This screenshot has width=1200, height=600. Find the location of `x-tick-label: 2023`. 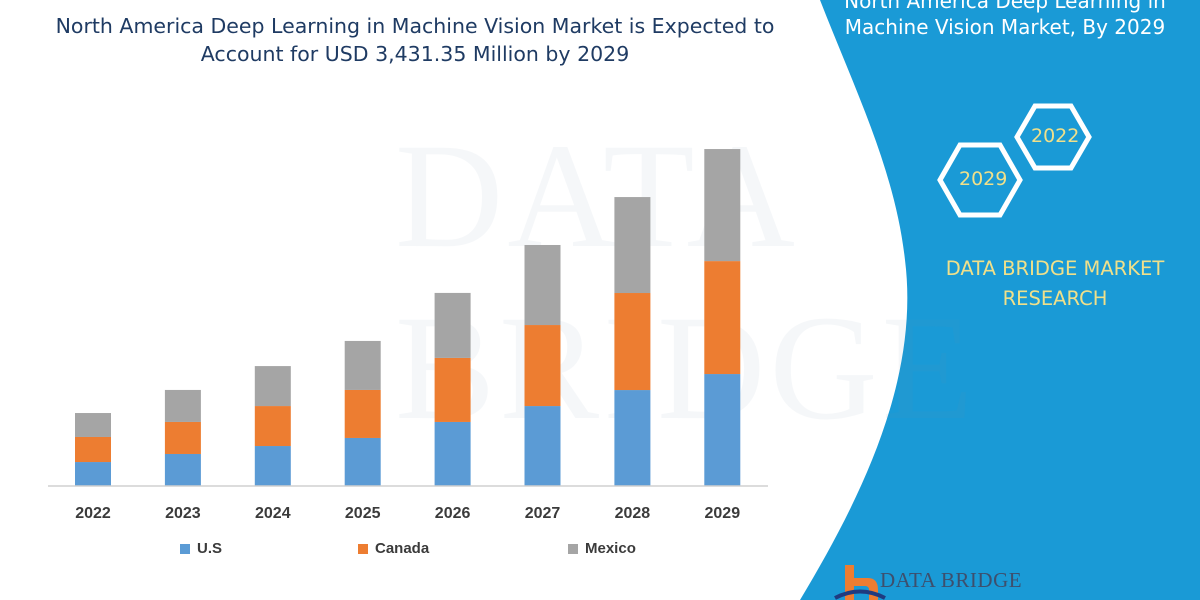

x-tick-label: 2023 is located at coordinates (183, 513).